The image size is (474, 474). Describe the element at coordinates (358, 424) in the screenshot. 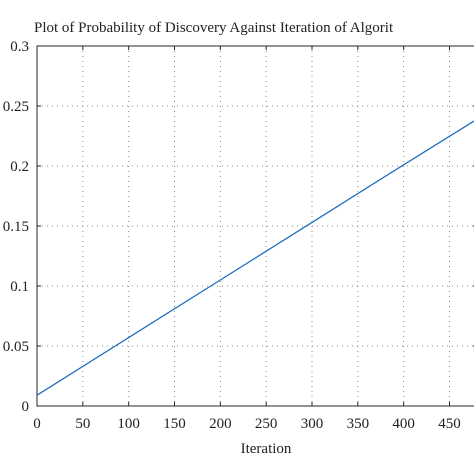

I see `x-tick-label: 350` at that location.